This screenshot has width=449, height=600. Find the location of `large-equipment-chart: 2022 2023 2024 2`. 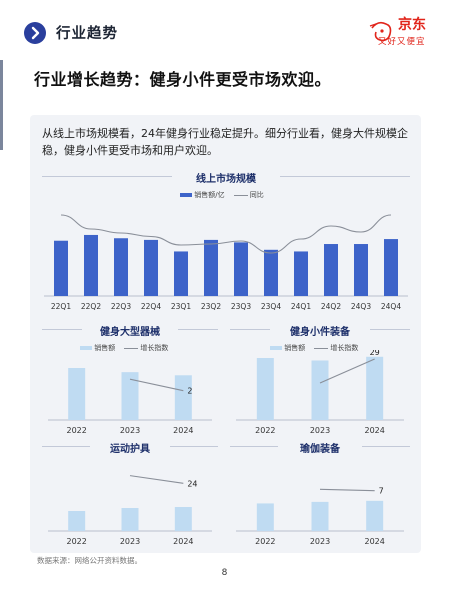

large-equipment-chart: 2022 2023 2024 2 is located at coordinates (130, 401).